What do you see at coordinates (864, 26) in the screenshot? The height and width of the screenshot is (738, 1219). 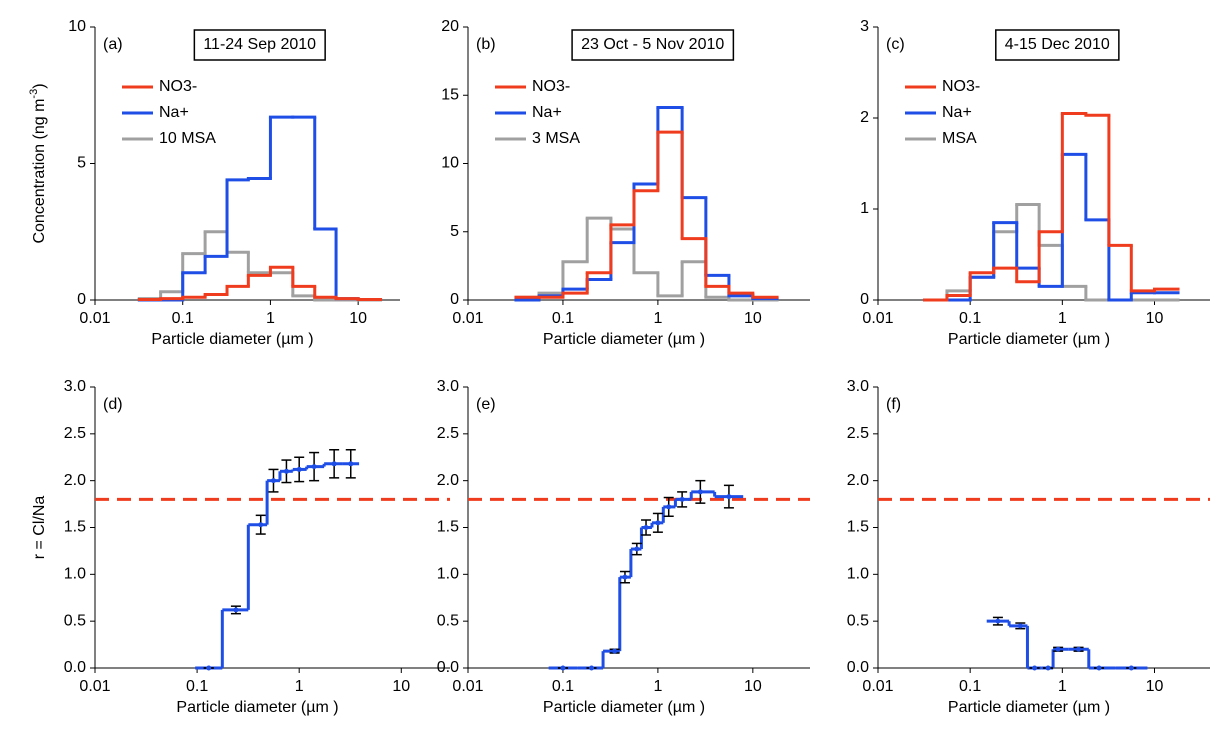 I see `y-tick-label: 3` at bounding box center [864, 26].